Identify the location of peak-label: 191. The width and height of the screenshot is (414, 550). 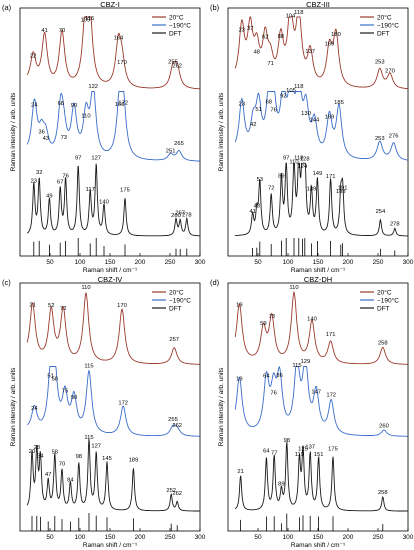
(343, 189).